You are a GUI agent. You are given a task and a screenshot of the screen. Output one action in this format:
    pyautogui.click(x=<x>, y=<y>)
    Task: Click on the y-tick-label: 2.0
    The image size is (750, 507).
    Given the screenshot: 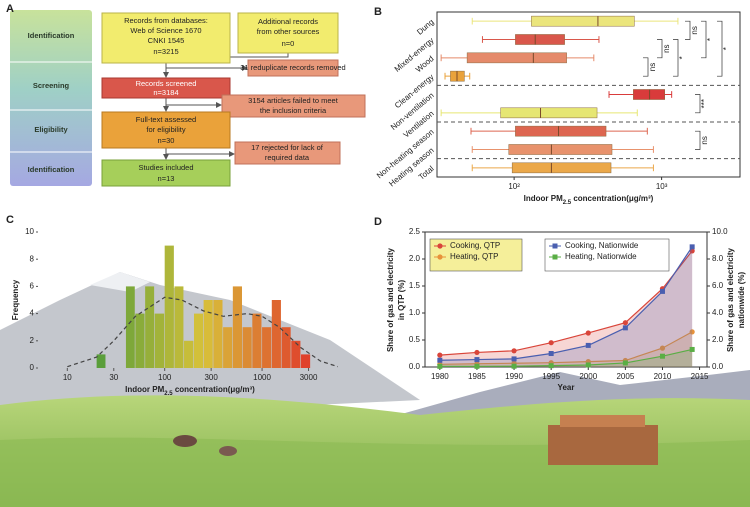 What is the action you would take?
    pyautogui.click(x=415, y=258)
    